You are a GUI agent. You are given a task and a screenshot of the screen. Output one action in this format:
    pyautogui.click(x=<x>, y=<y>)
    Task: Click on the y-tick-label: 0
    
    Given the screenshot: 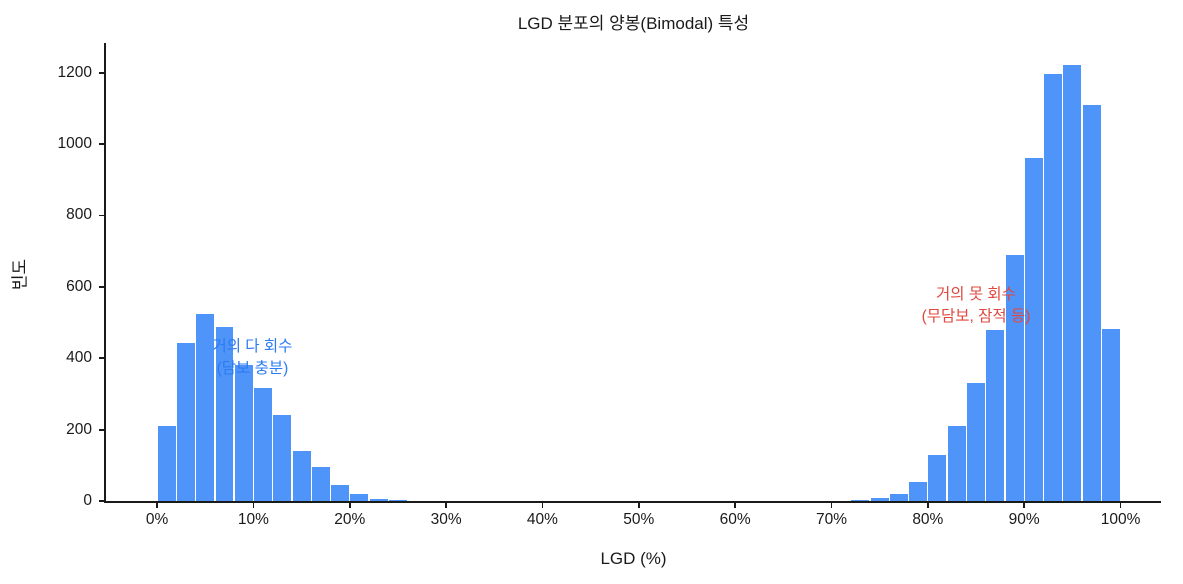 What is the action you would take?
    pyautogui.click(x=87, y=500)
    